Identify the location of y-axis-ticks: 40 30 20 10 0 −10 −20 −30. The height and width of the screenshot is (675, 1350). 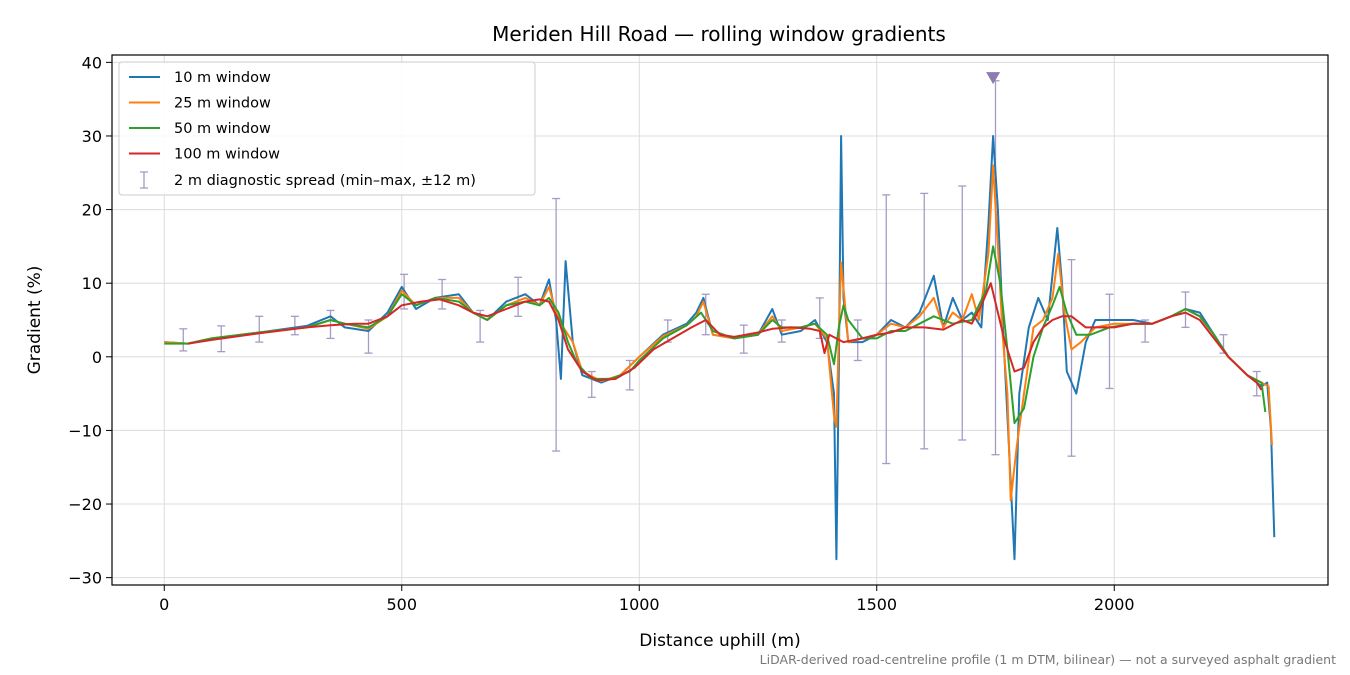
(90, 320).